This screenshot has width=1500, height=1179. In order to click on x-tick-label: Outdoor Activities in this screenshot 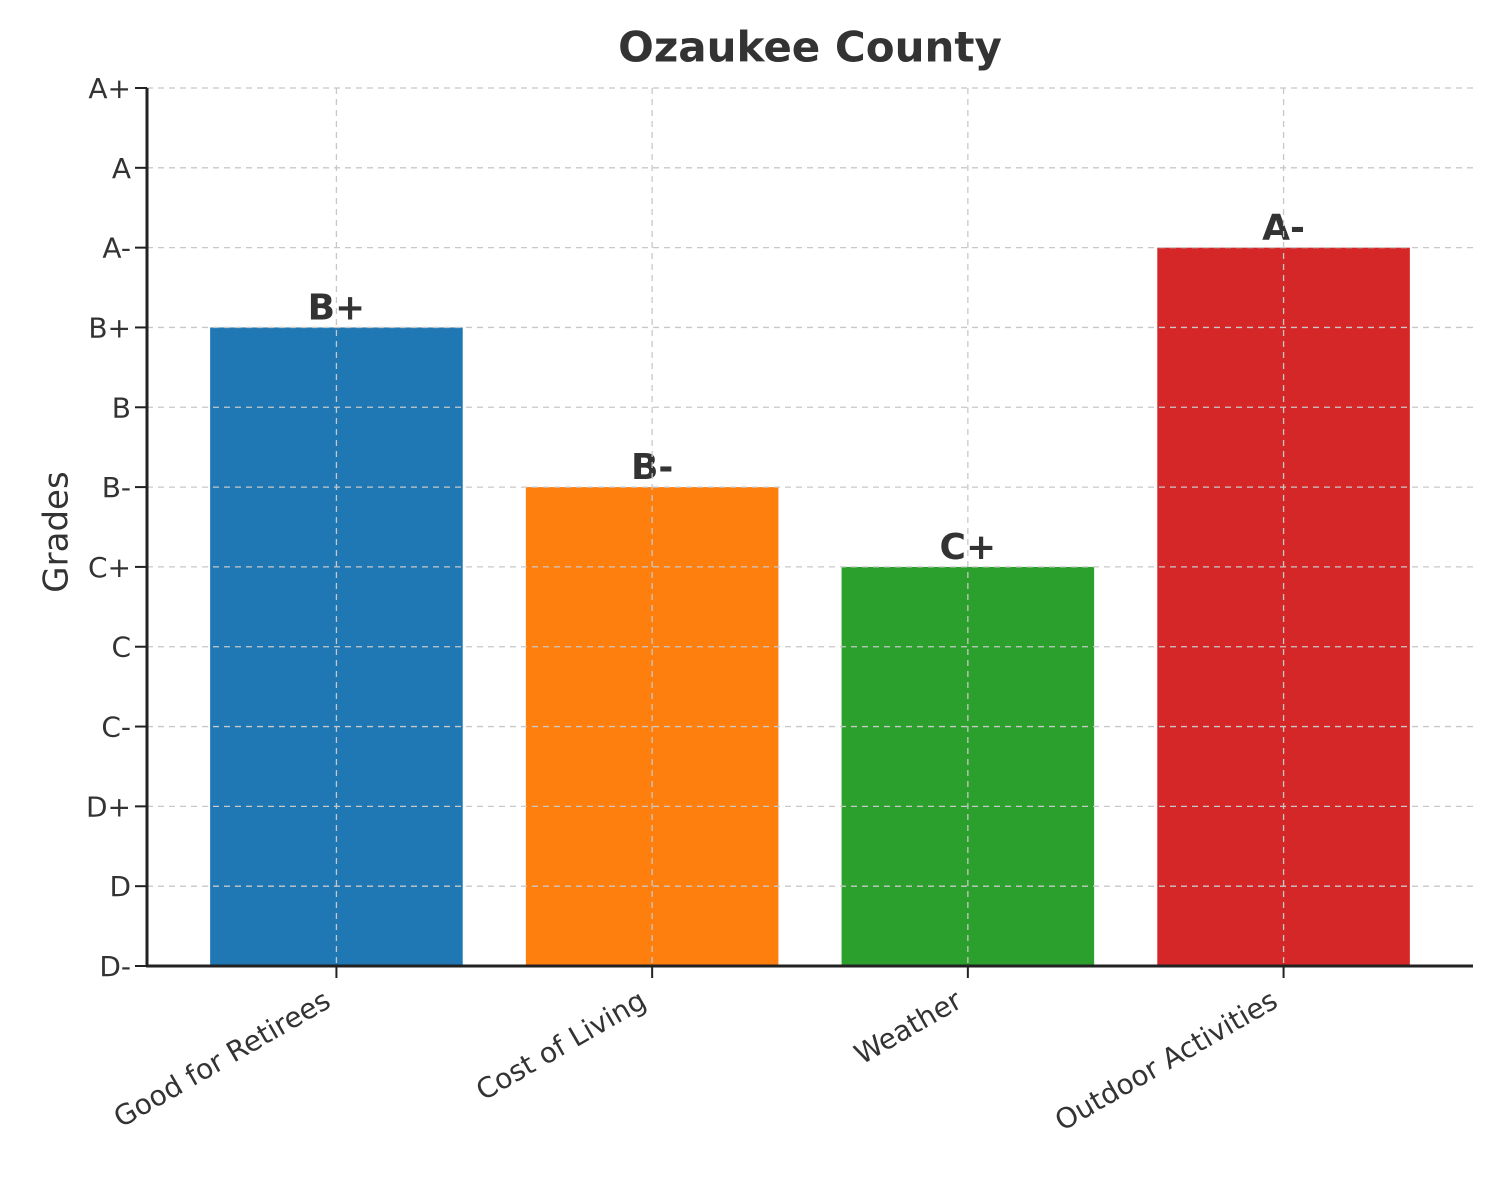, I will do `click(1166, 1060)`.